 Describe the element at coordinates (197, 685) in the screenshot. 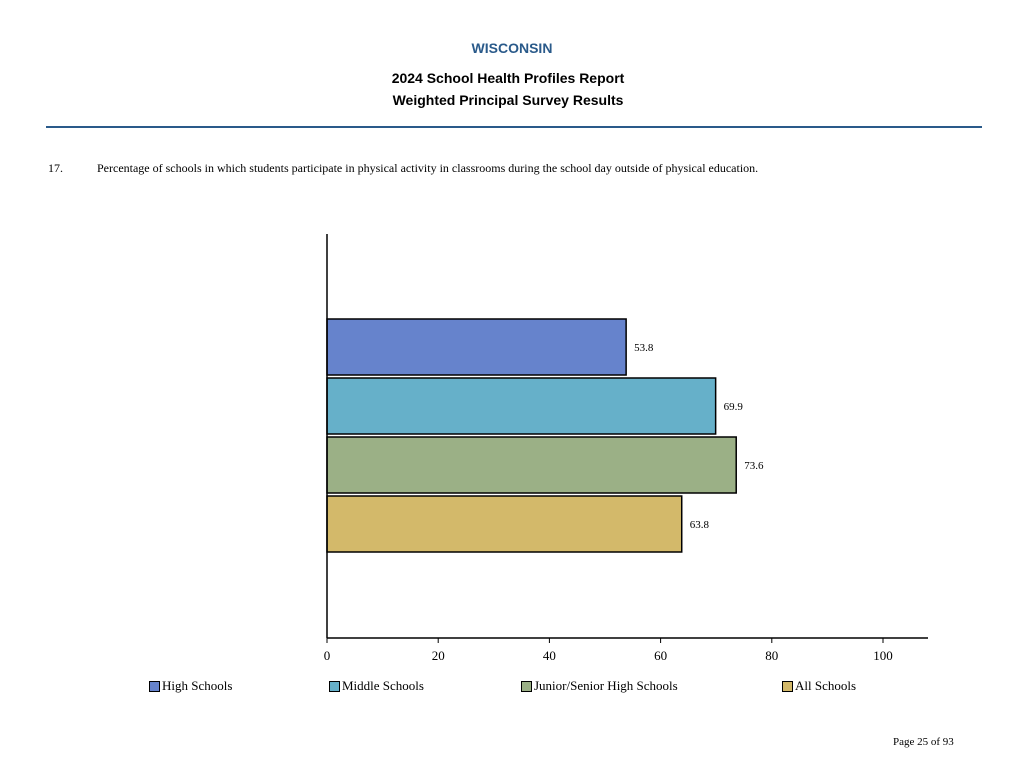

I see `legend-label: High Schools` at that location.